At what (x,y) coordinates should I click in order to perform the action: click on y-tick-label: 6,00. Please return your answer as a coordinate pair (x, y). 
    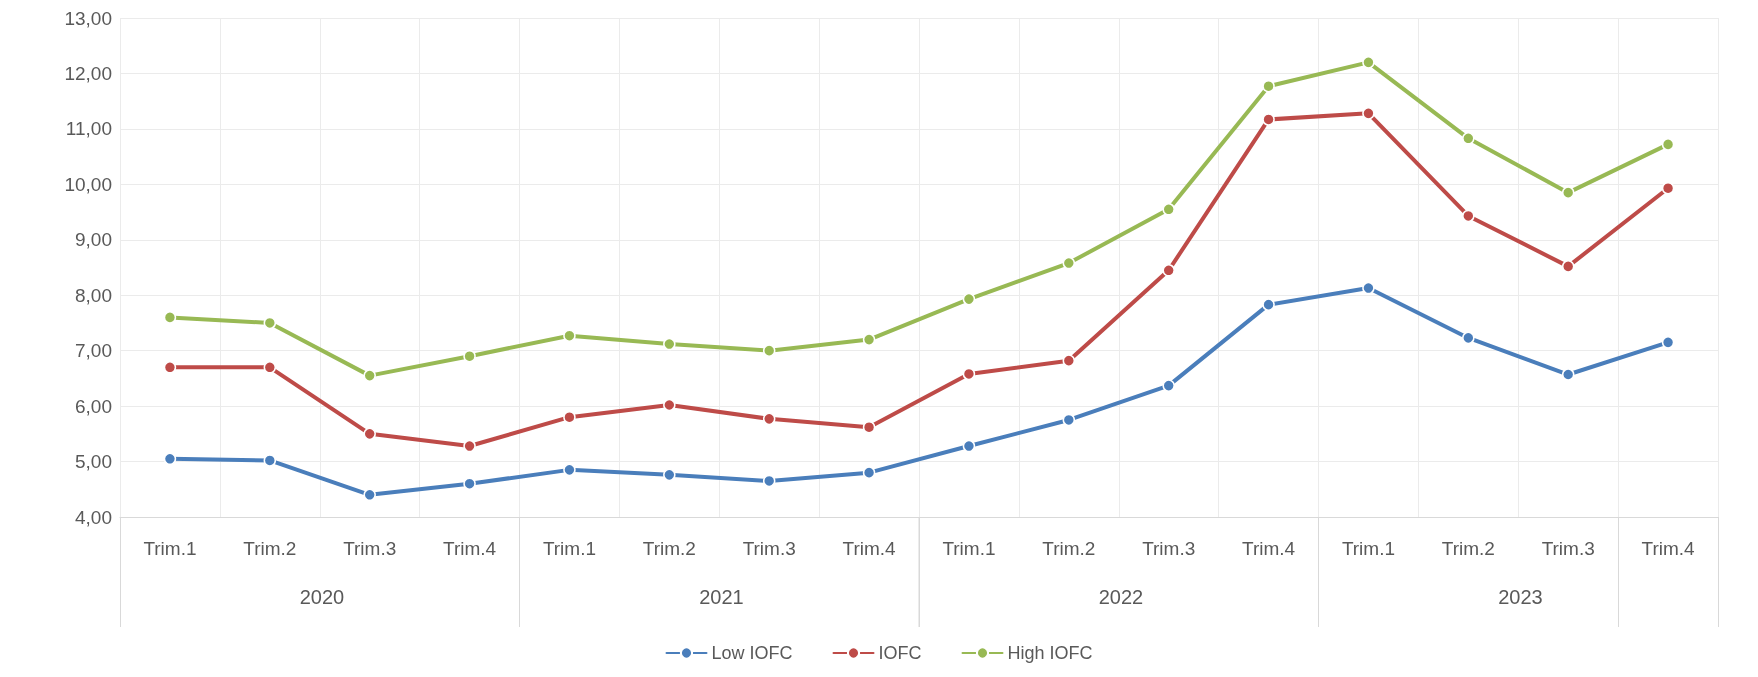
    Looking at the image, I should click on (93, 406).